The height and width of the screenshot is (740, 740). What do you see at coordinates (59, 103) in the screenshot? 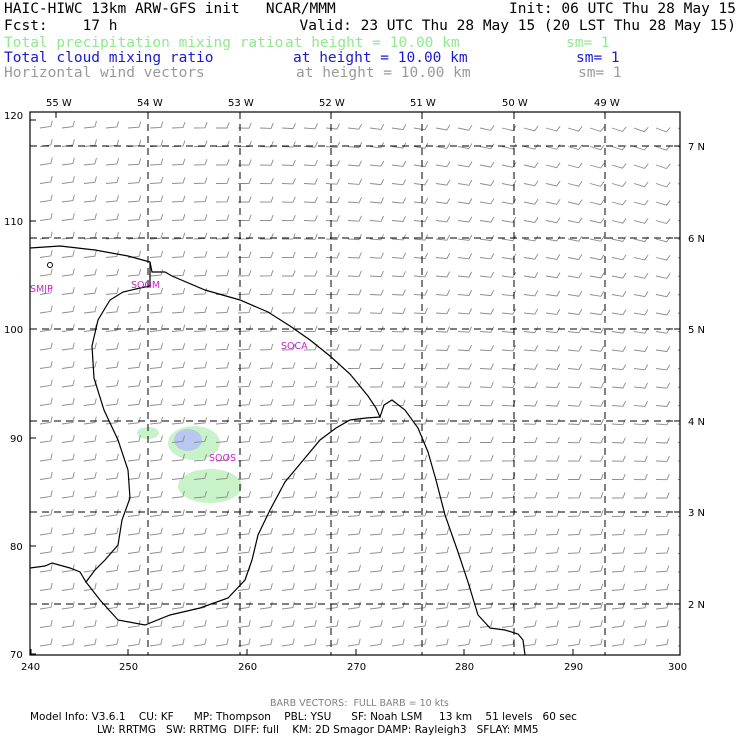
I see `lon-label: 55 W` at bounding box center [59, 103].